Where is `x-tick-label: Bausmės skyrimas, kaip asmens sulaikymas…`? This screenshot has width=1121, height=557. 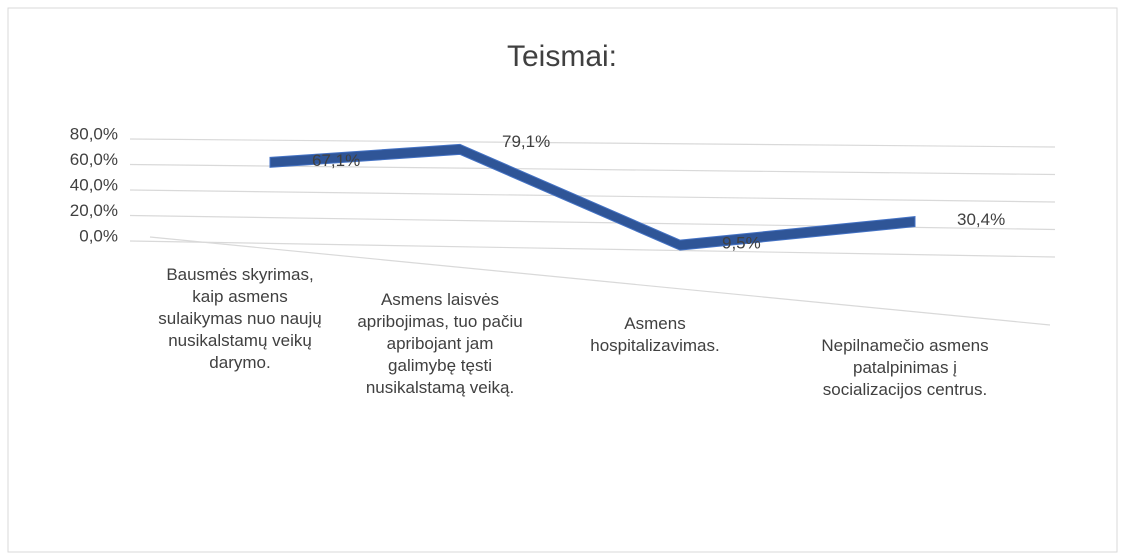
x-tick-label: Bausmės skyrimas, kaip asmens sulaikymas… is located at coordinates (240, 318).